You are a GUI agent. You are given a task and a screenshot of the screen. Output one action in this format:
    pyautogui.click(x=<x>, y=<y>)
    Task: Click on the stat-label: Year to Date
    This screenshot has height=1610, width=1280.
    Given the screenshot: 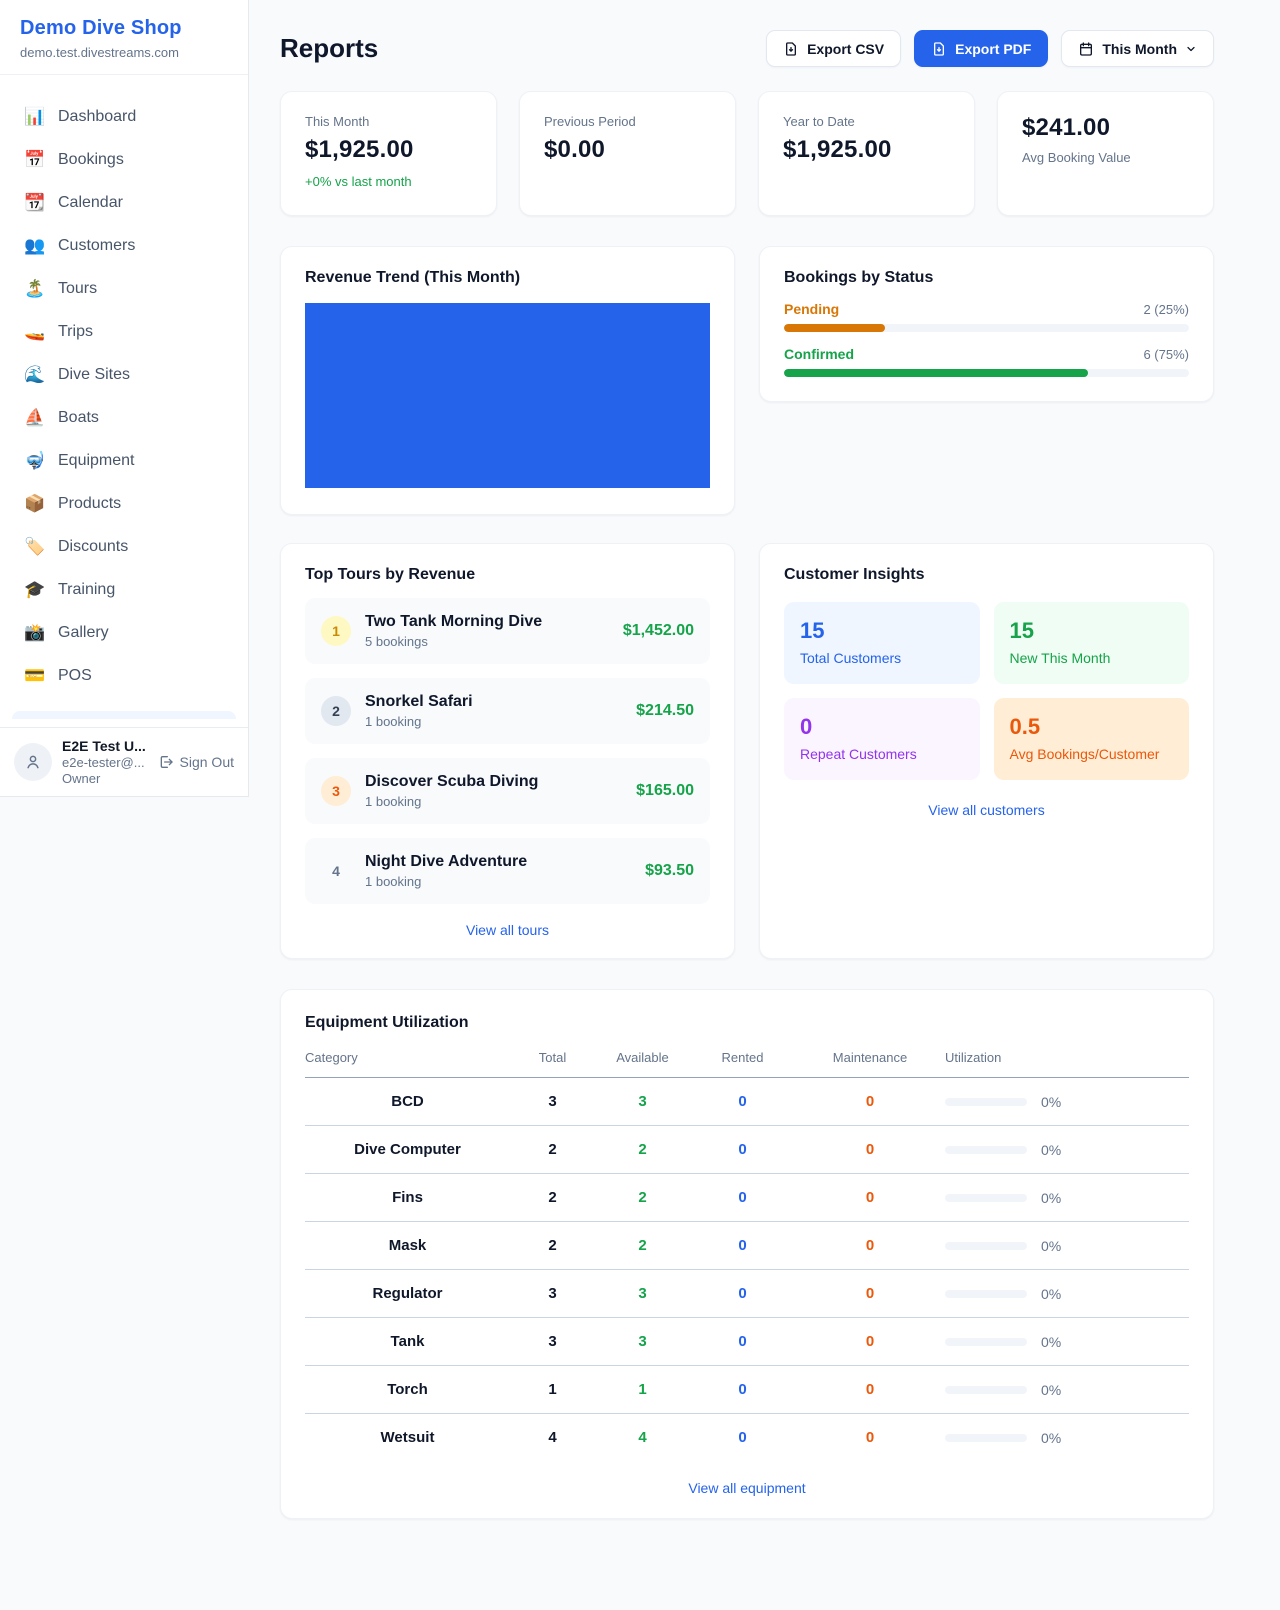 What is the action you would take?
    pyautogui.click(x=819, y=121)
    